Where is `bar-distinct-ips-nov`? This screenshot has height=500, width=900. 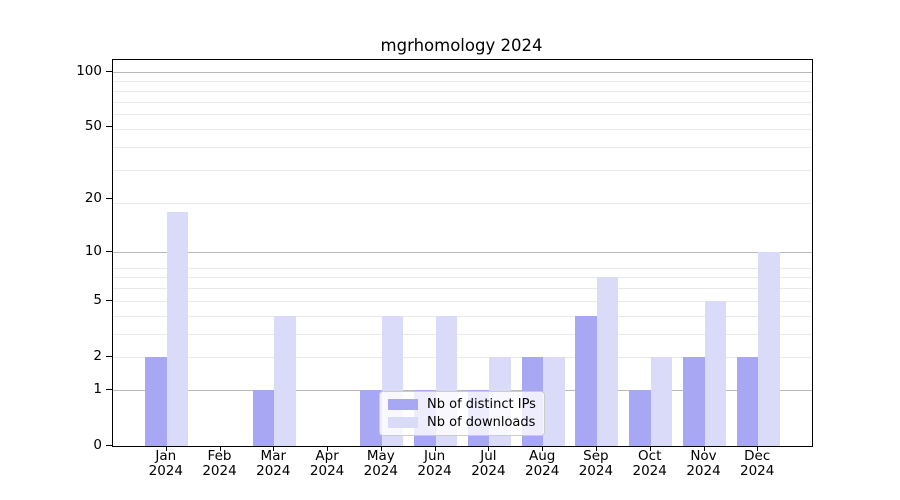
bar-distinct-ips-nov is located at coordinates (694, 401).